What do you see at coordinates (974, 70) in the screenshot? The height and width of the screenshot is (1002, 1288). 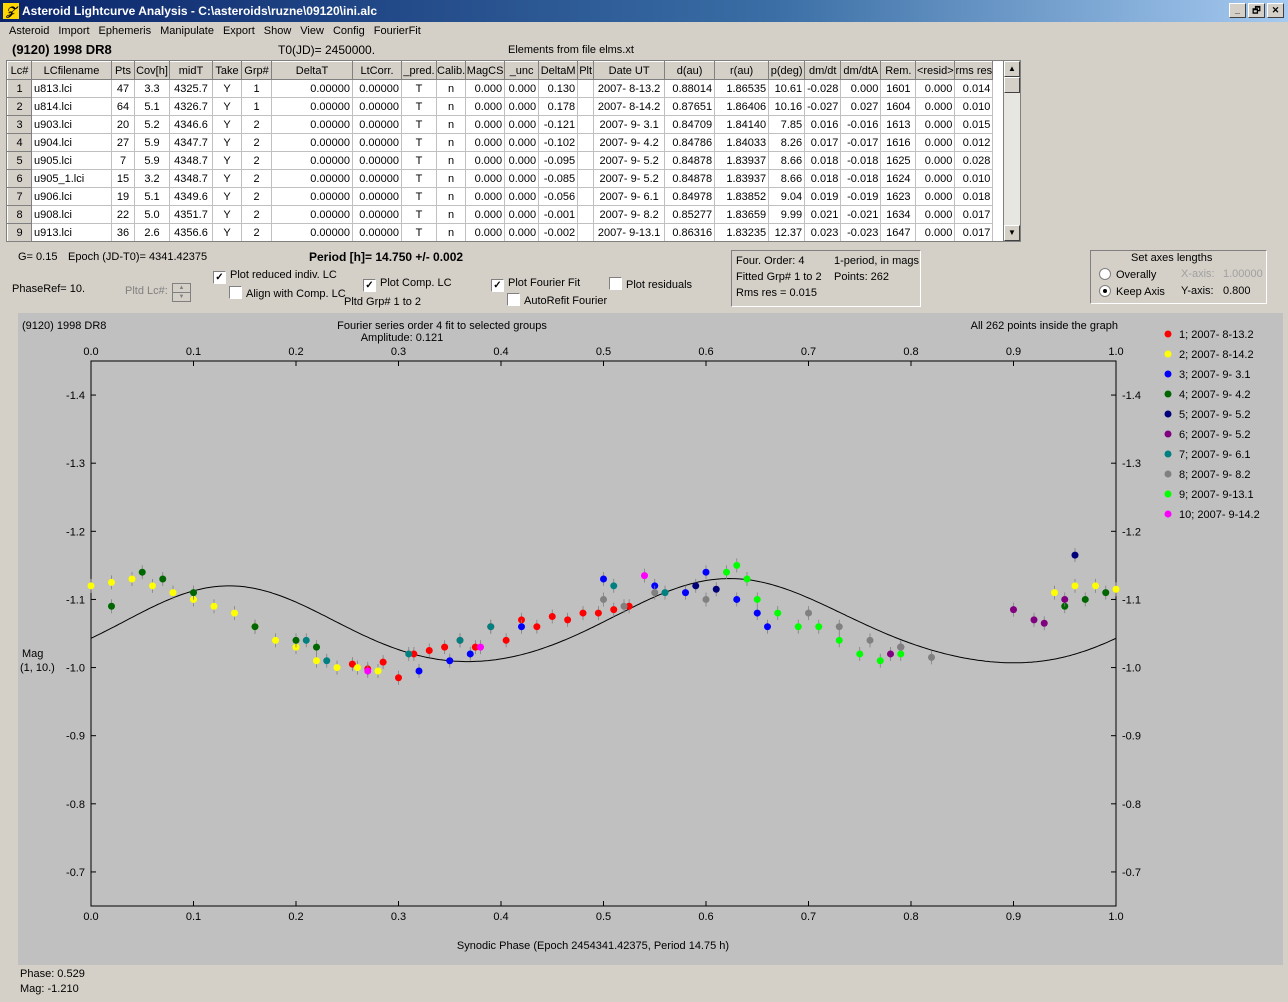 I see `column-header: rms res` at bounding box center [974, 70].